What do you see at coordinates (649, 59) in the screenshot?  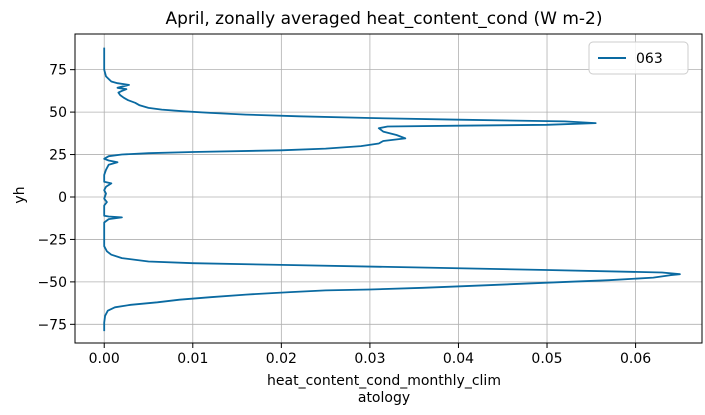 I see `legend-label: 063` at bounding box center [649, 59].